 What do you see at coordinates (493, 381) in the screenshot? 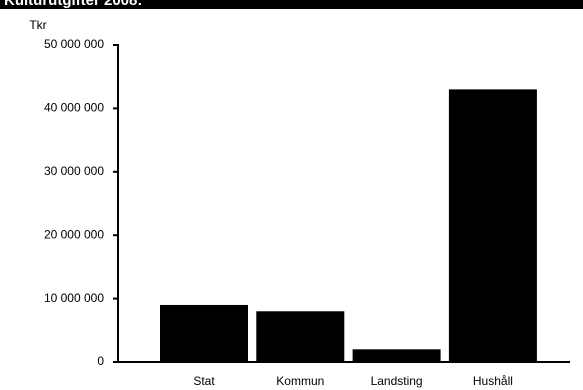
I see `x-tick-label: Hushåll` at bounding box center [493, 381].